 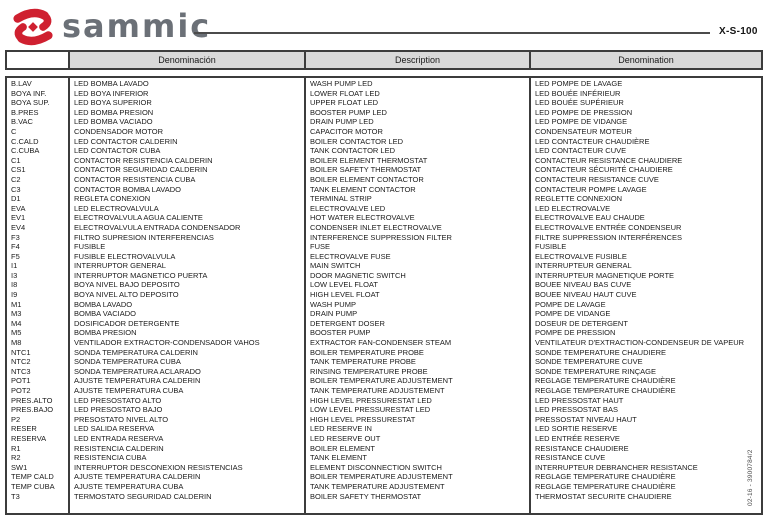 What do you see at coordinates (645, 122) in the screenshot?
I see `denomination-cell: LED POMPE DE VIDANGE` at bounding box center [645, 122].